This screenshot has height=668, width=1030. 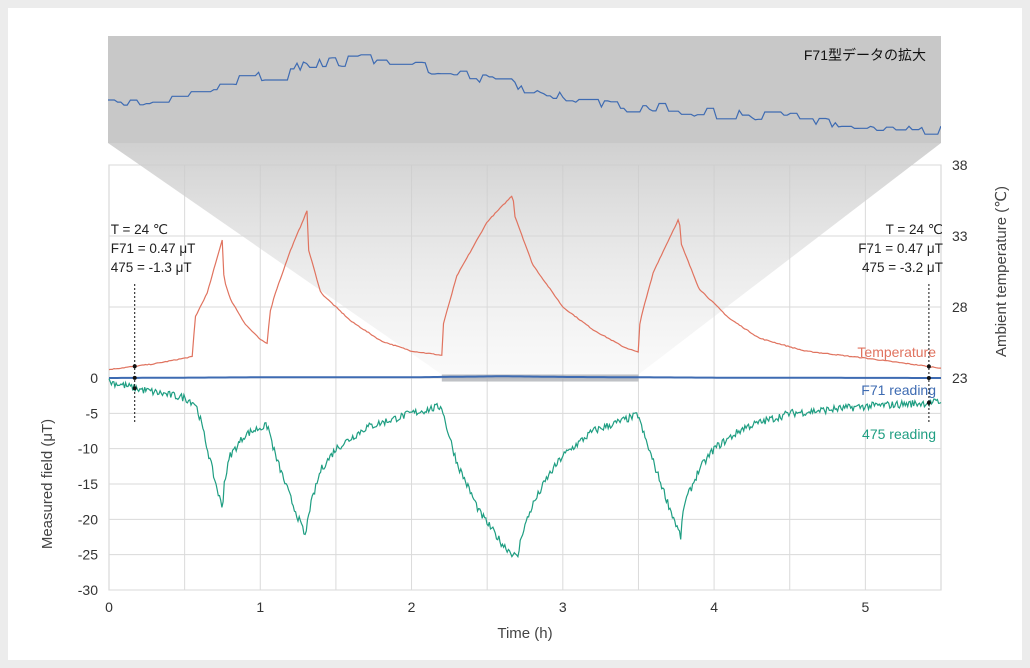 I want to click on y-left-tick-label: 0, so click(x=94, y=378).